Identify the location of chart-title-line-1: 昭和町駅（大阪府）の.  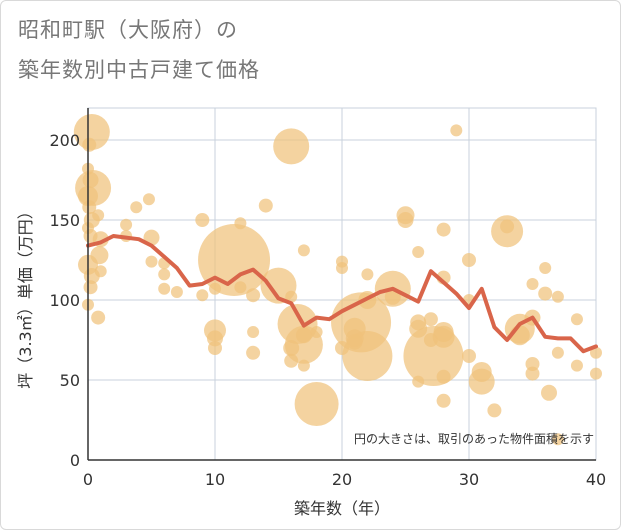
(128, 30).